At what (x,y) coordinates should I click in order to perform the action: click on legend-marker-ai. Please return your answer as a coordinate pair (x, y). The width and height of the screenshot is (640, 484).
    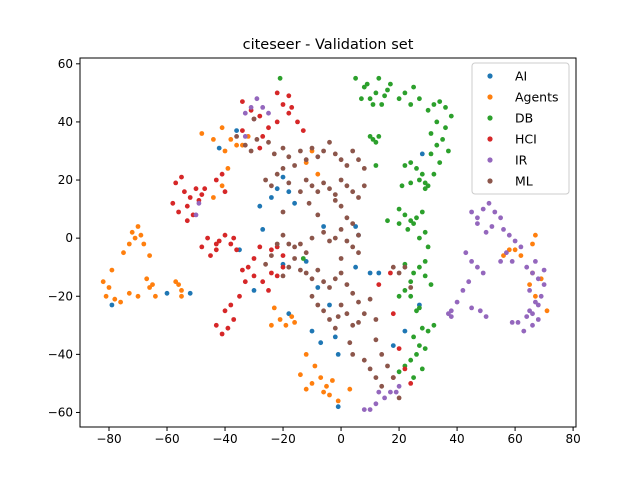
    Looking at the image, I should click on (490, 76).